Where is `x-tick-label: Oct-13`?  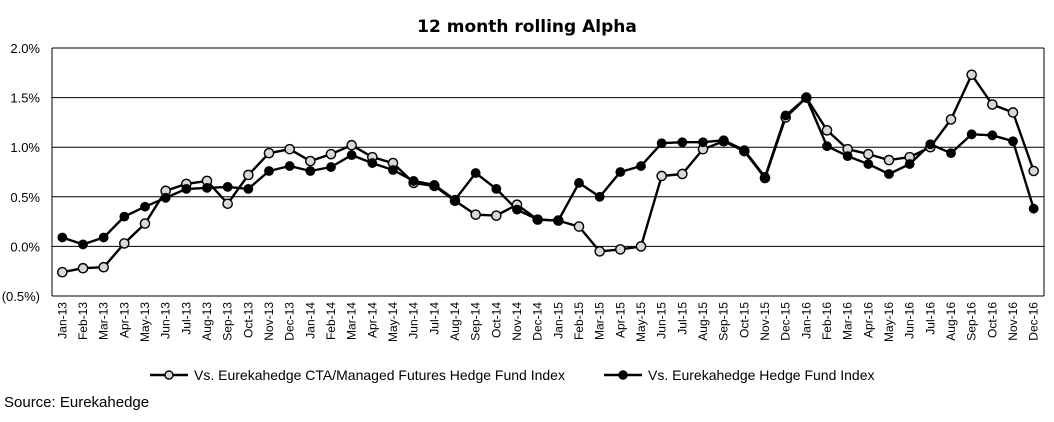 x-tick-label: Oct-13 is located at coordinates (248, 320).